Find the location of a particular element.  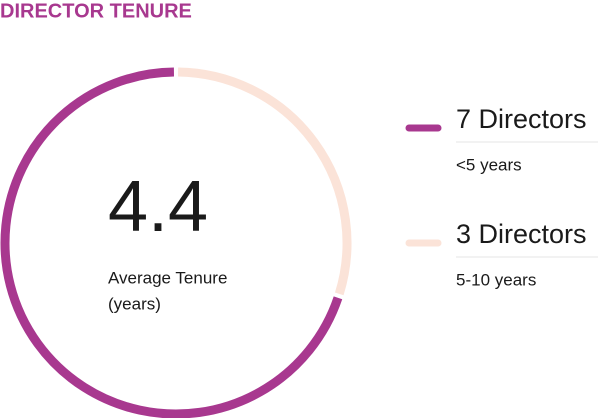

chart-title: DIRECTOR TENURE is located at coordinates (96, 11).